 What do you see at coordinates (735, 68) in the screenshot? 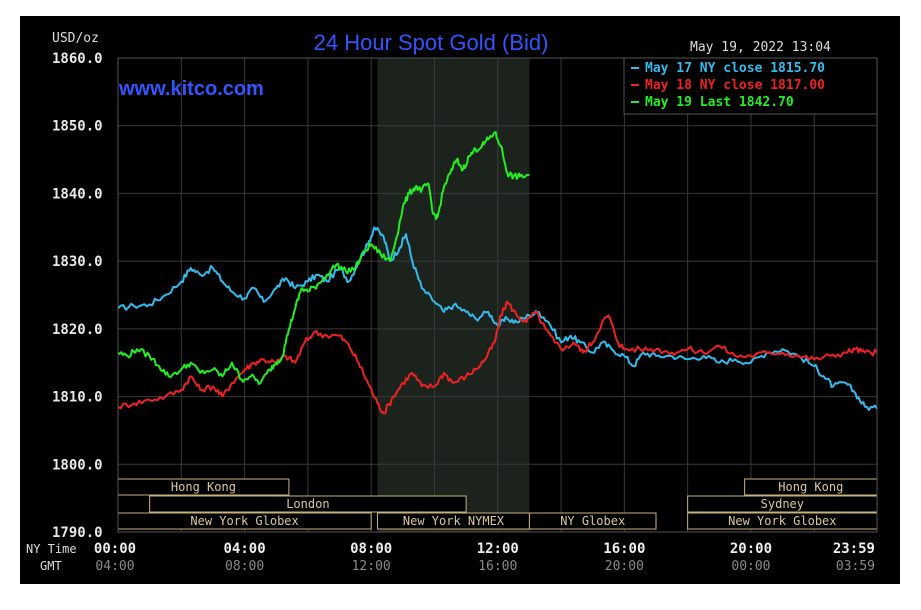
I see `legend-entry: May 17 NY close 1815.70` at bounding box center [735, 68].